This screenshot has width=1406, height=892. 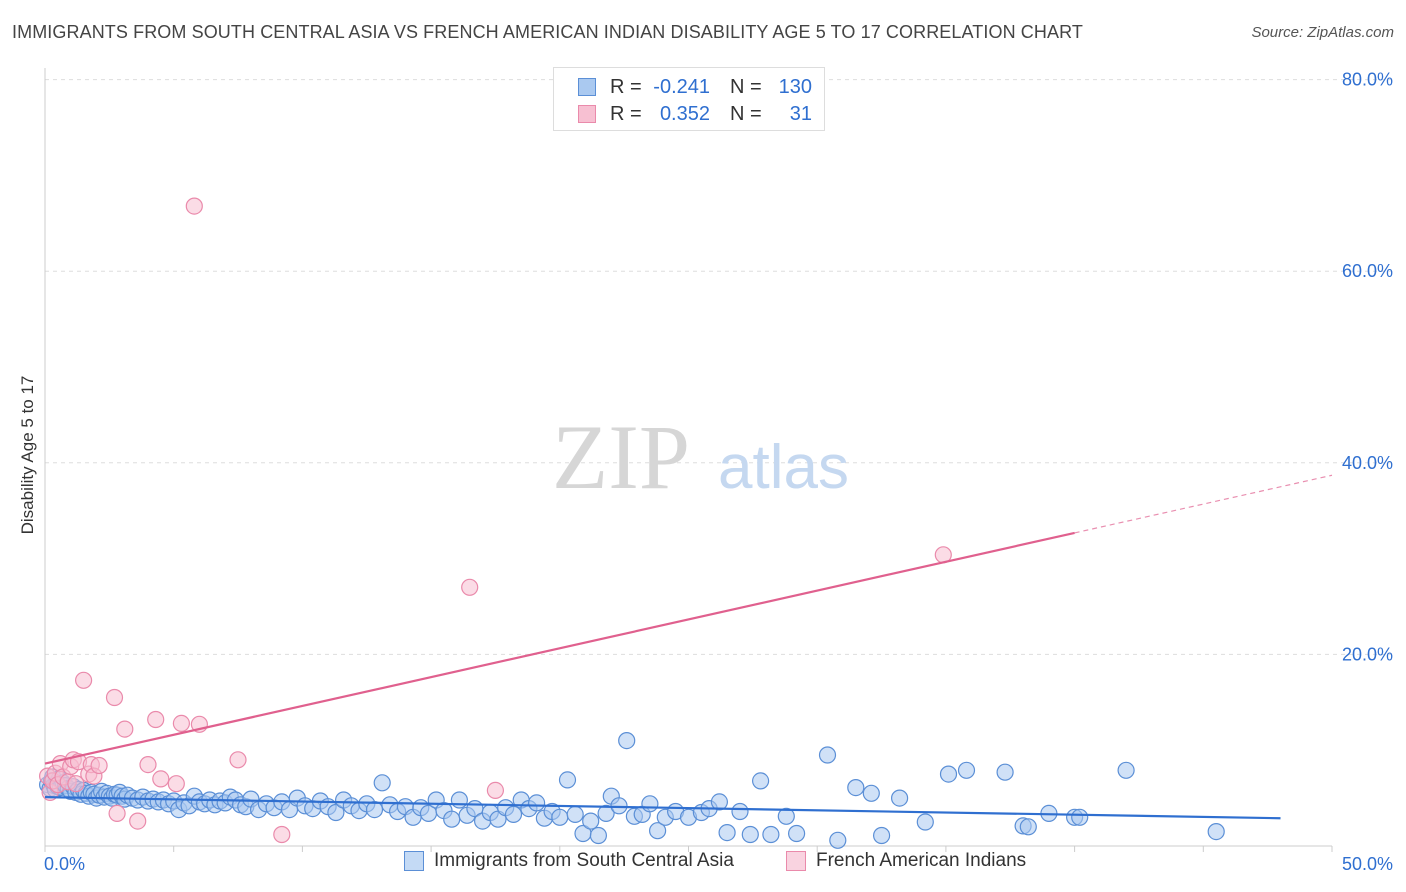 I want to click on watermark-atlas: atlas, so click(x=783, y=467).